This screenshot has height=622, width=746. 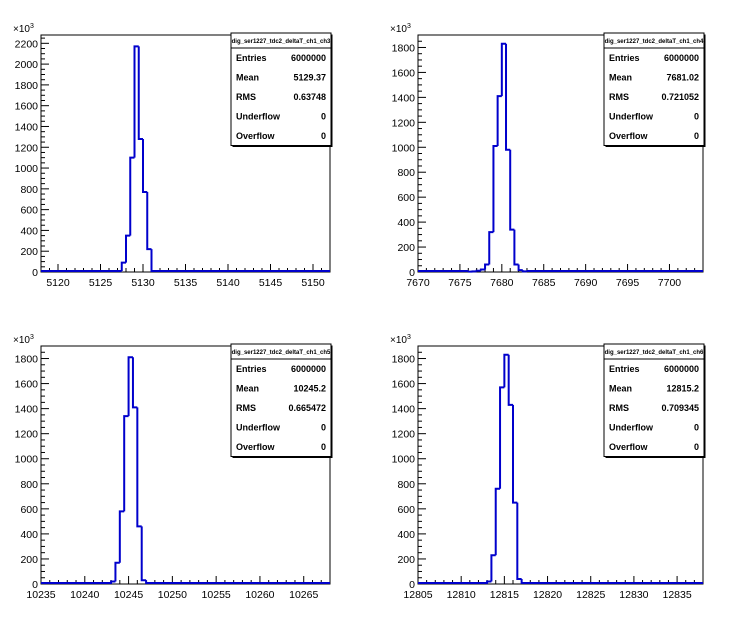 I want to click on stats-title: dig_ser1227_tdc2_deltaT_ch1_ch5, so click(x=281, y=353).